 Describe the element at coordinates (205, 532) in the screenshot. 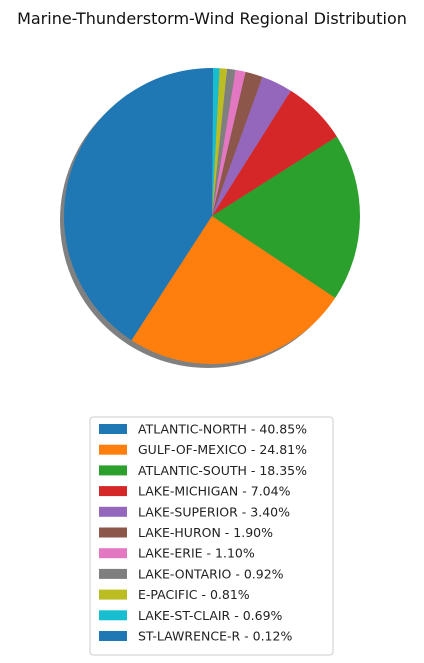

I see `legend-label-6: LAKE-HURON - 1.90%` at that location.